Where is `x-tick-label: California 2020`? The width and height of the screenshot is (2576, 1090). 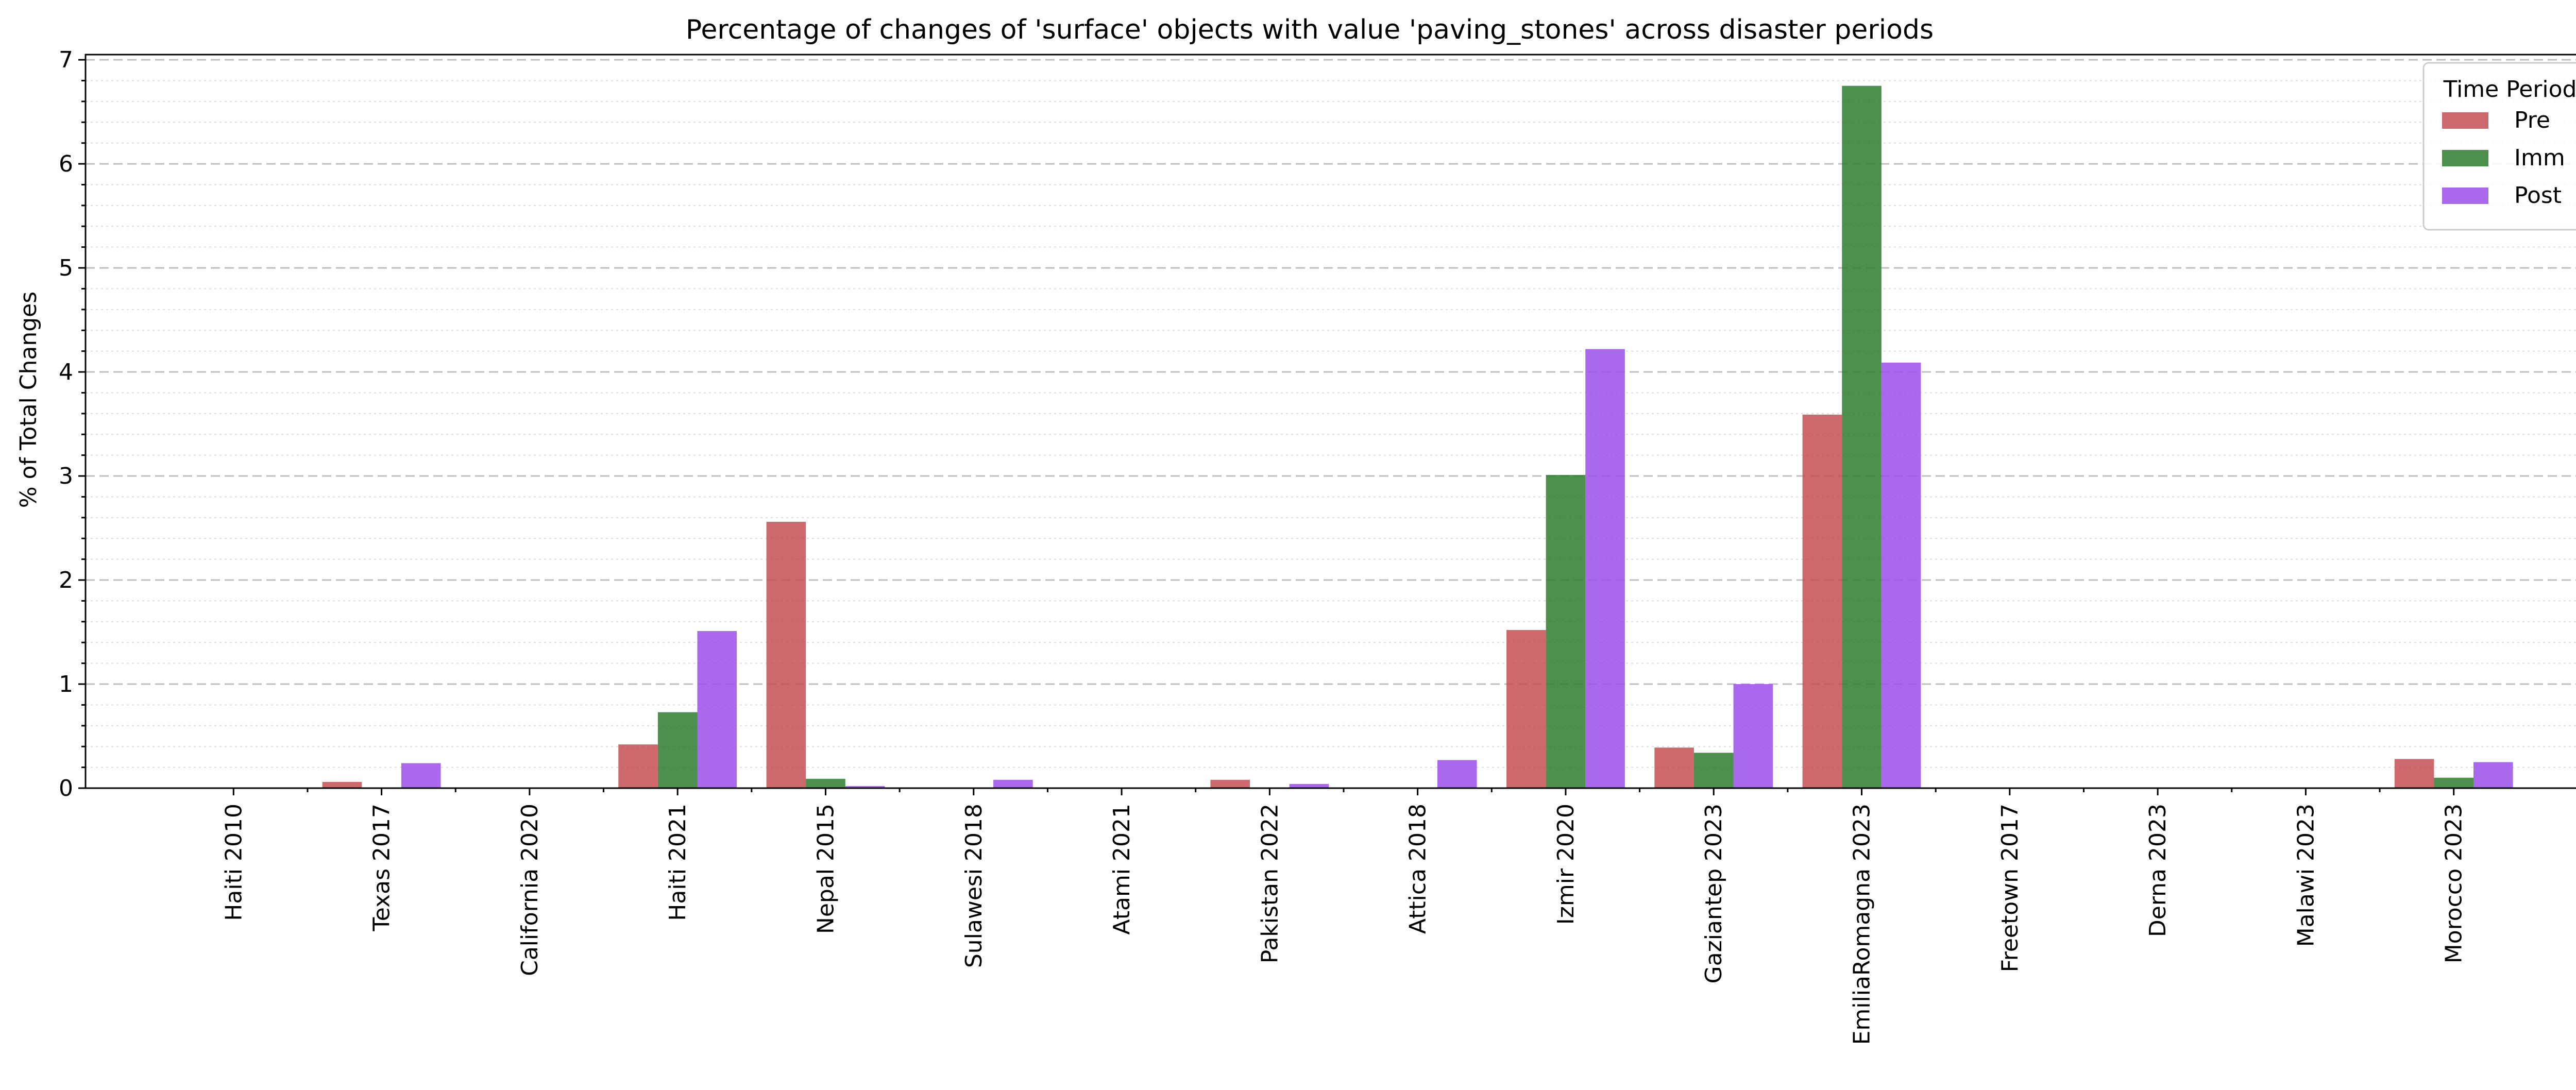
x-tick-label: California 2020 is located at coordinates (530, 890).